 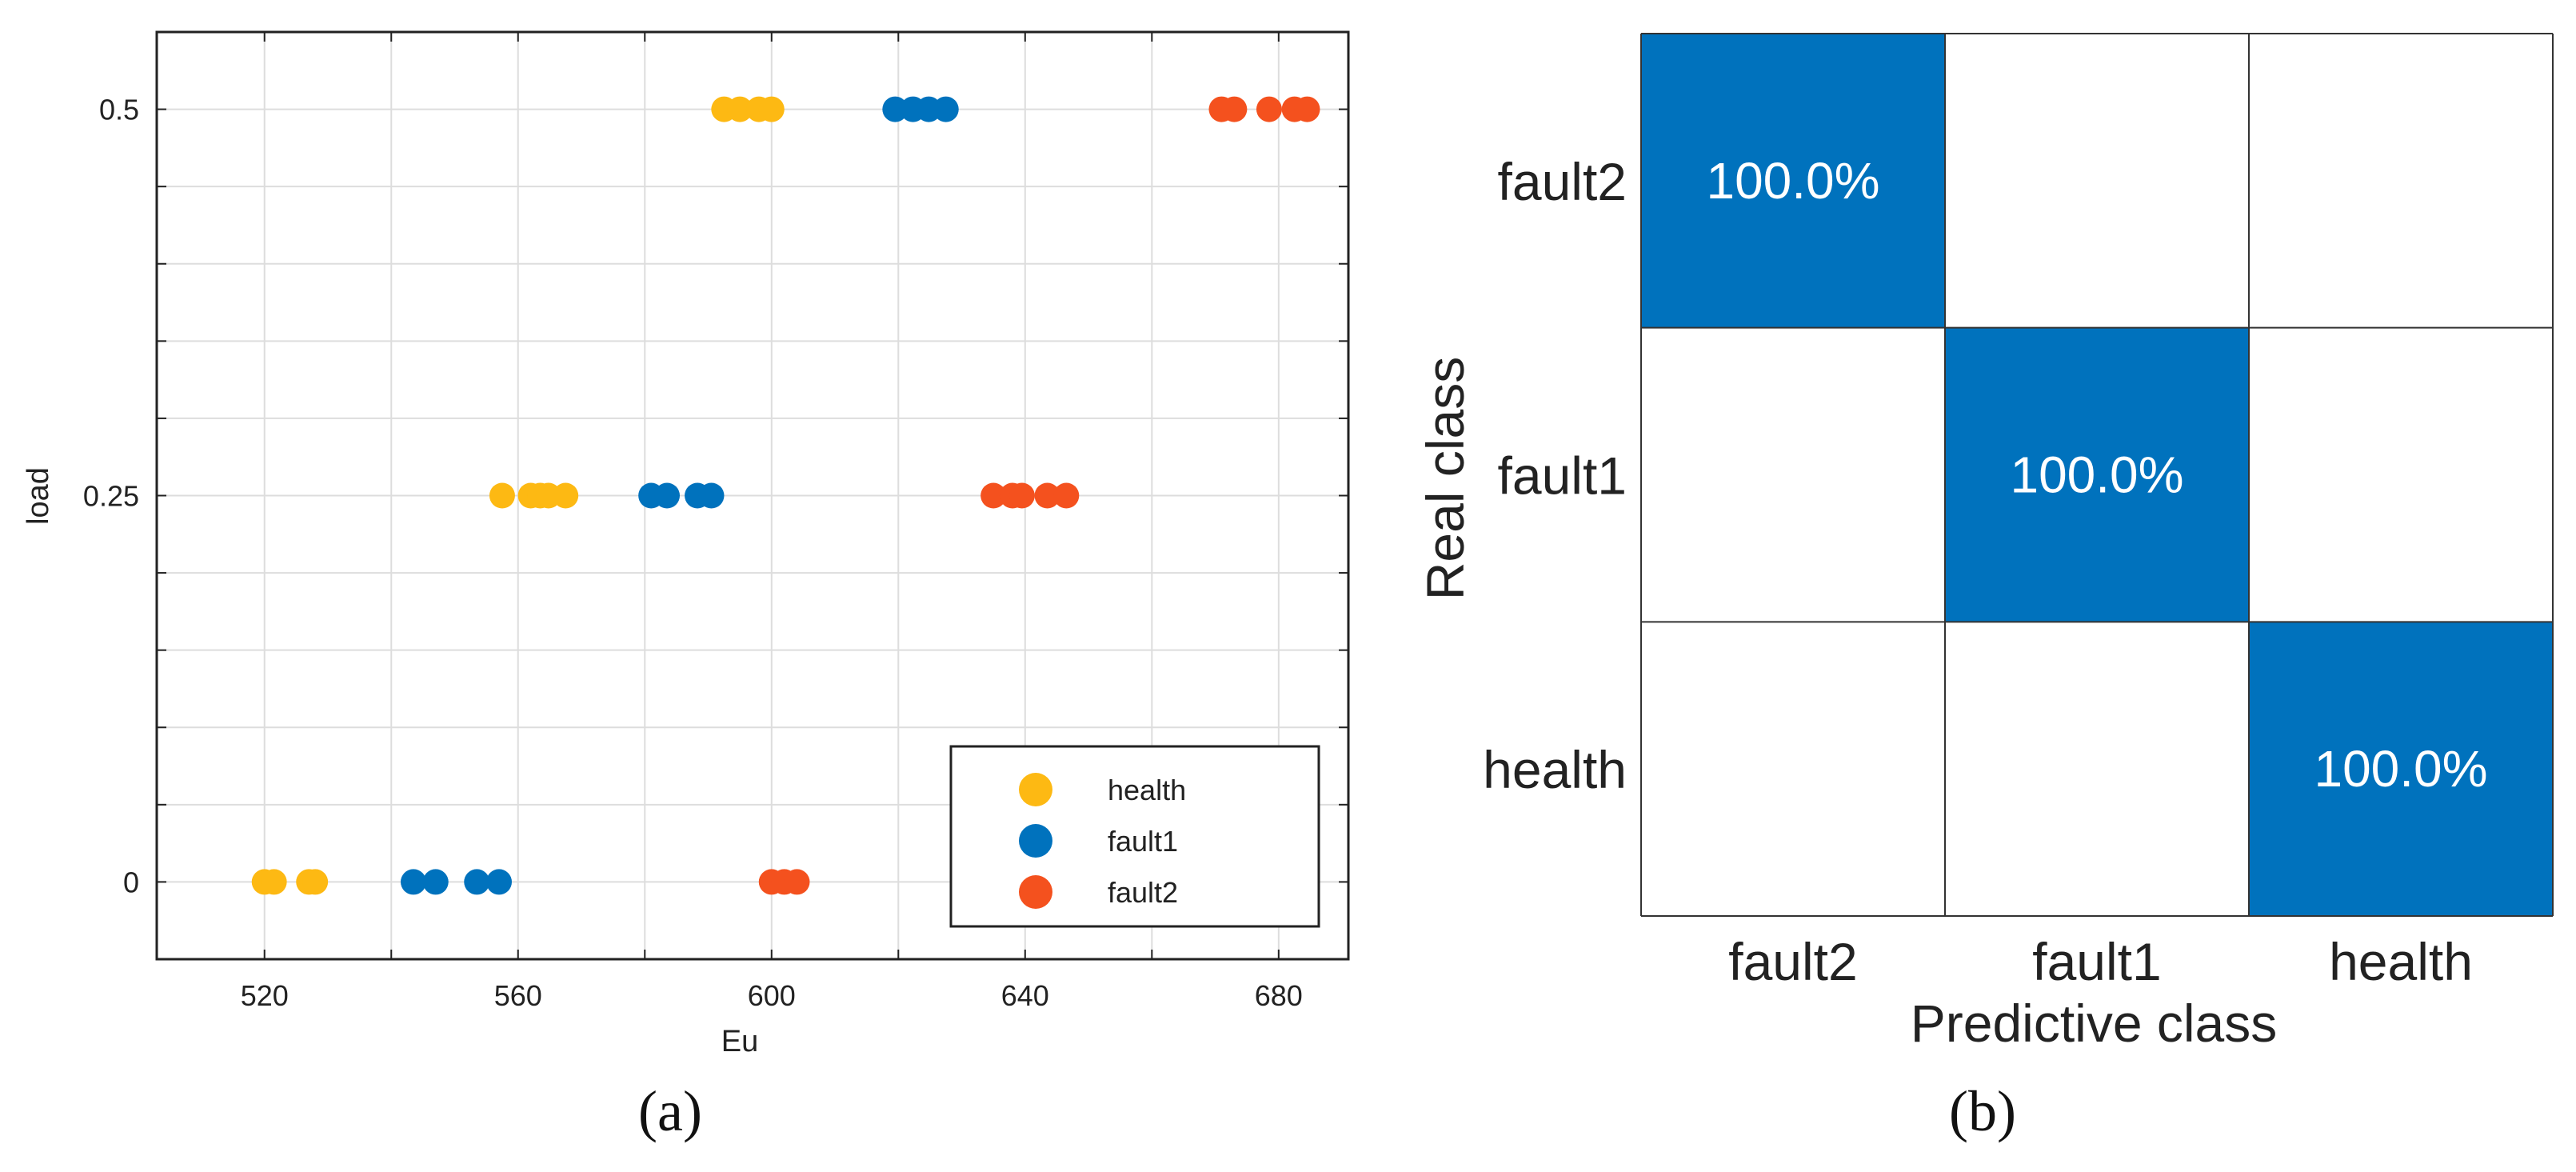 I want to click on y-axis-label: Real class, so click(x=1446, y=478).